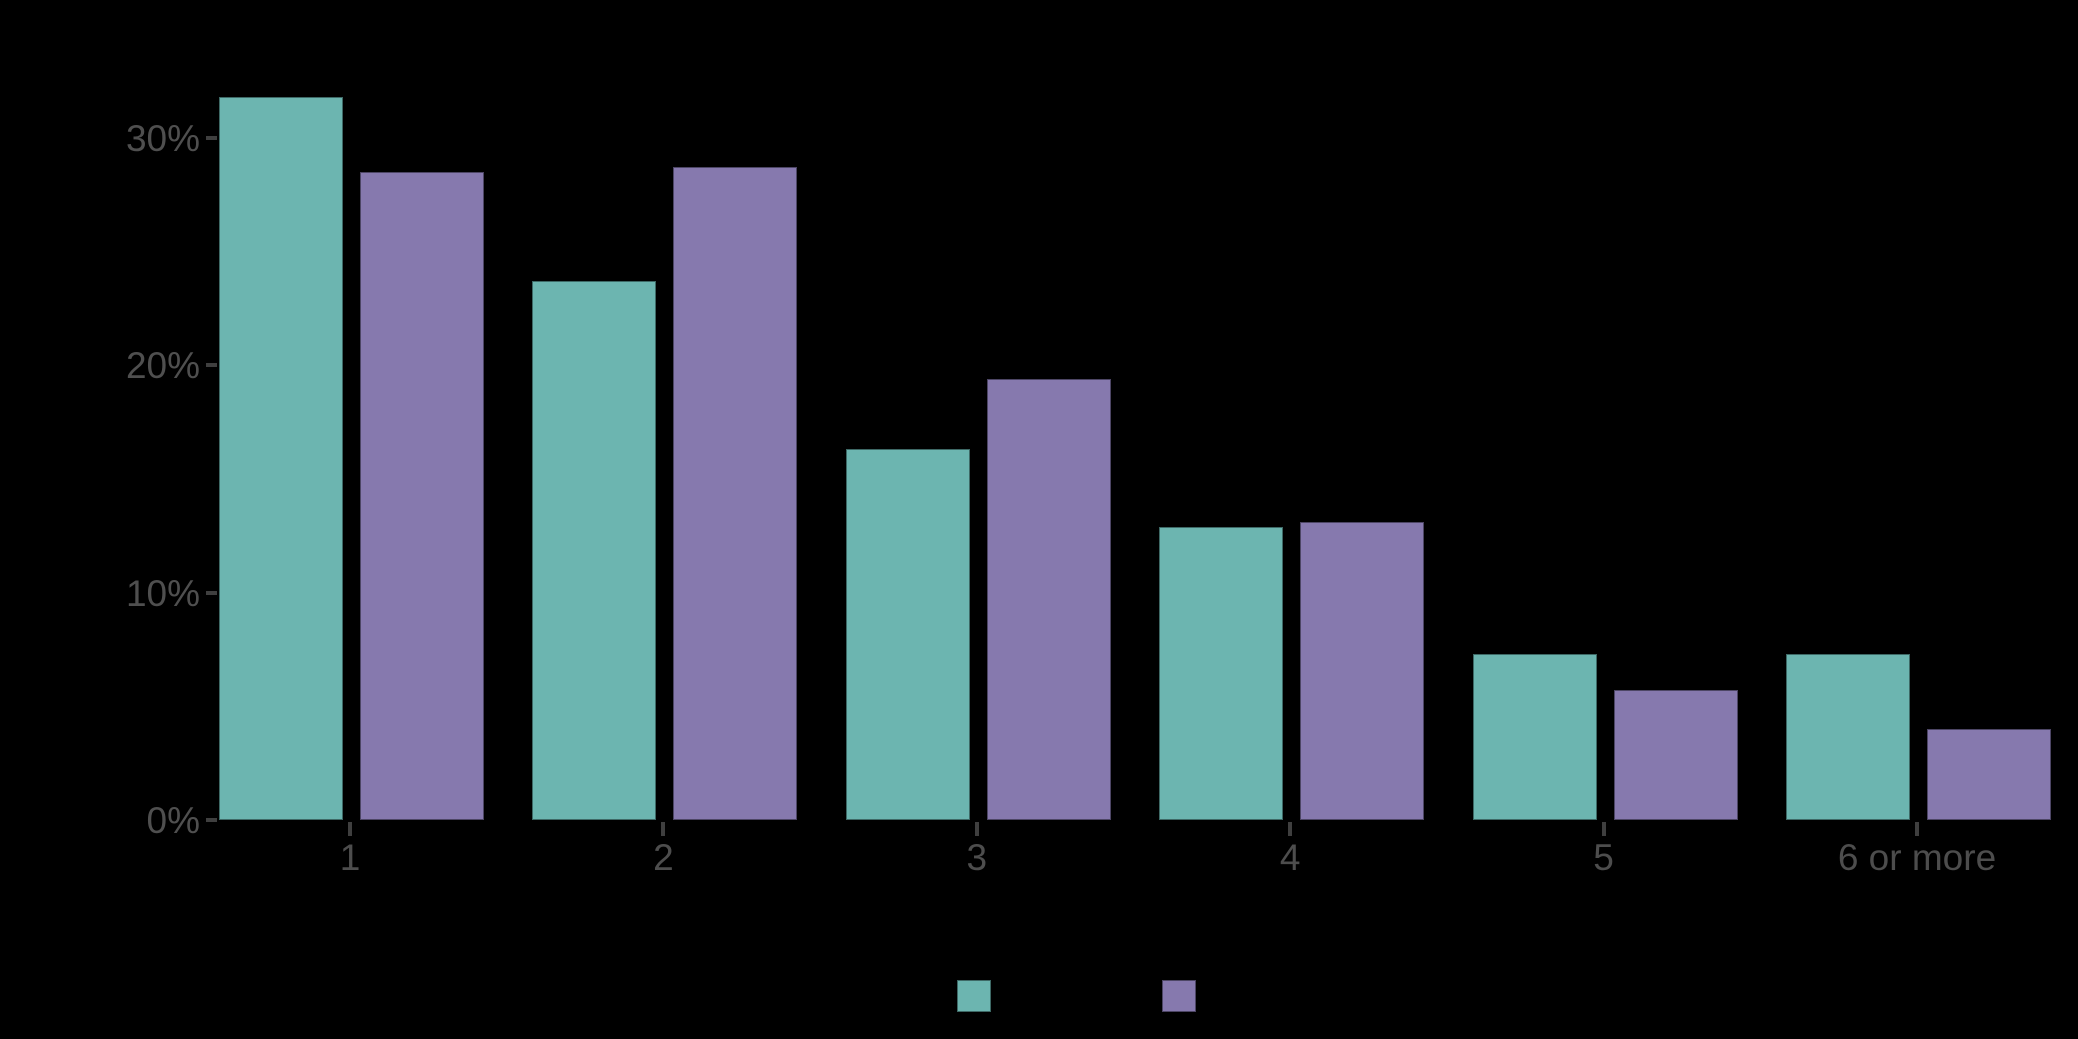 This screenshot has height=1039, width=2078. Describe the element at coordinates (162, 593) in the screenshot. I see `y-axis-tick-label: 10%` at that location.